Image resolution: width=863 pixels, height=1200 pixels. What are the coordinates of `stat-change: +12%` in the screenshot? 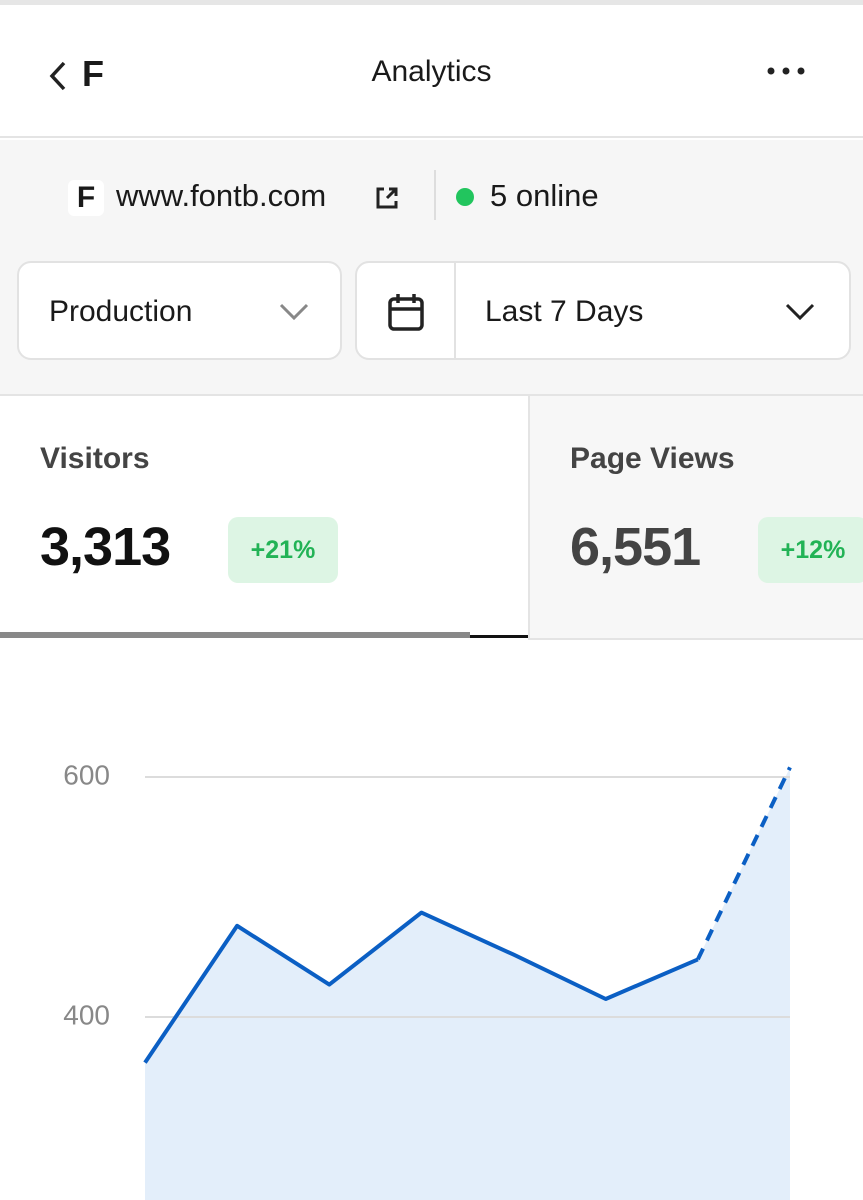 It's located at (810, 550).